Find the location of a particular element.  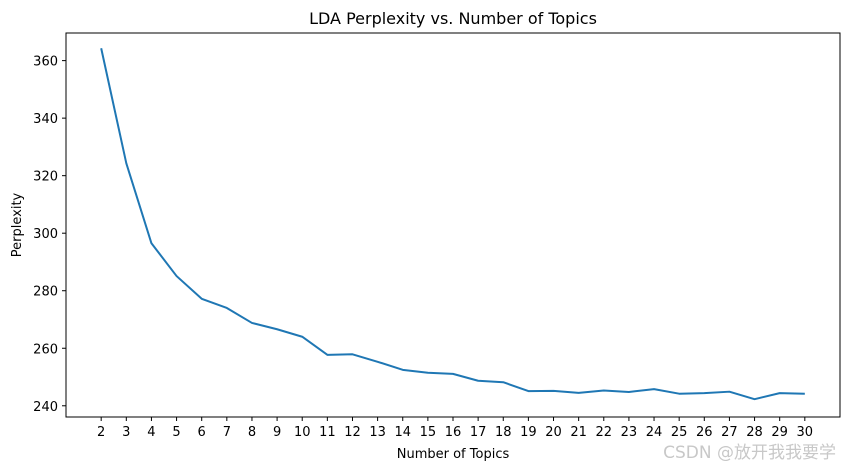

x-tick-label: 20 is located at coordinates (553, 432).